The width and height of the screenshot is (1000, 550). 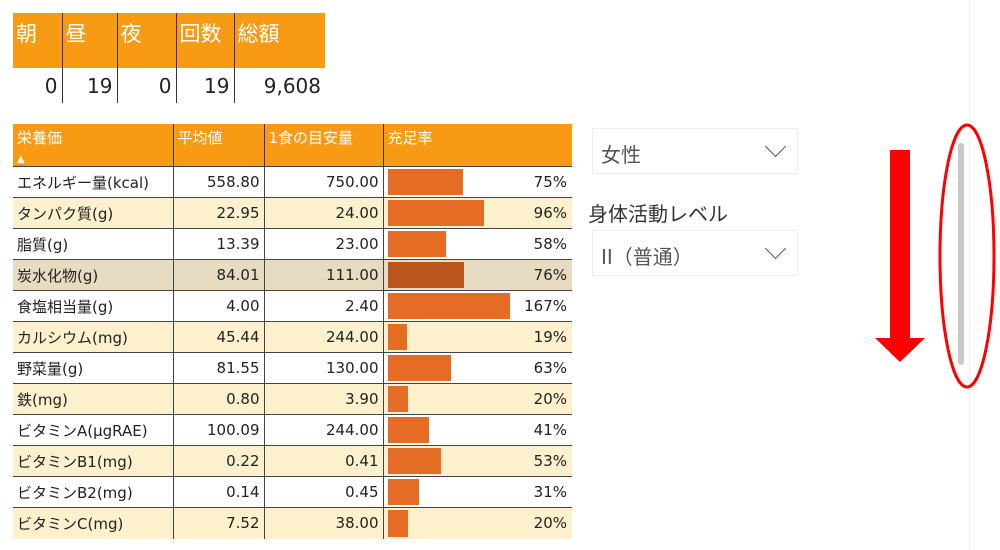 I want to click on nutrient-name: 野菜量(g), so click(x=93, y=368).